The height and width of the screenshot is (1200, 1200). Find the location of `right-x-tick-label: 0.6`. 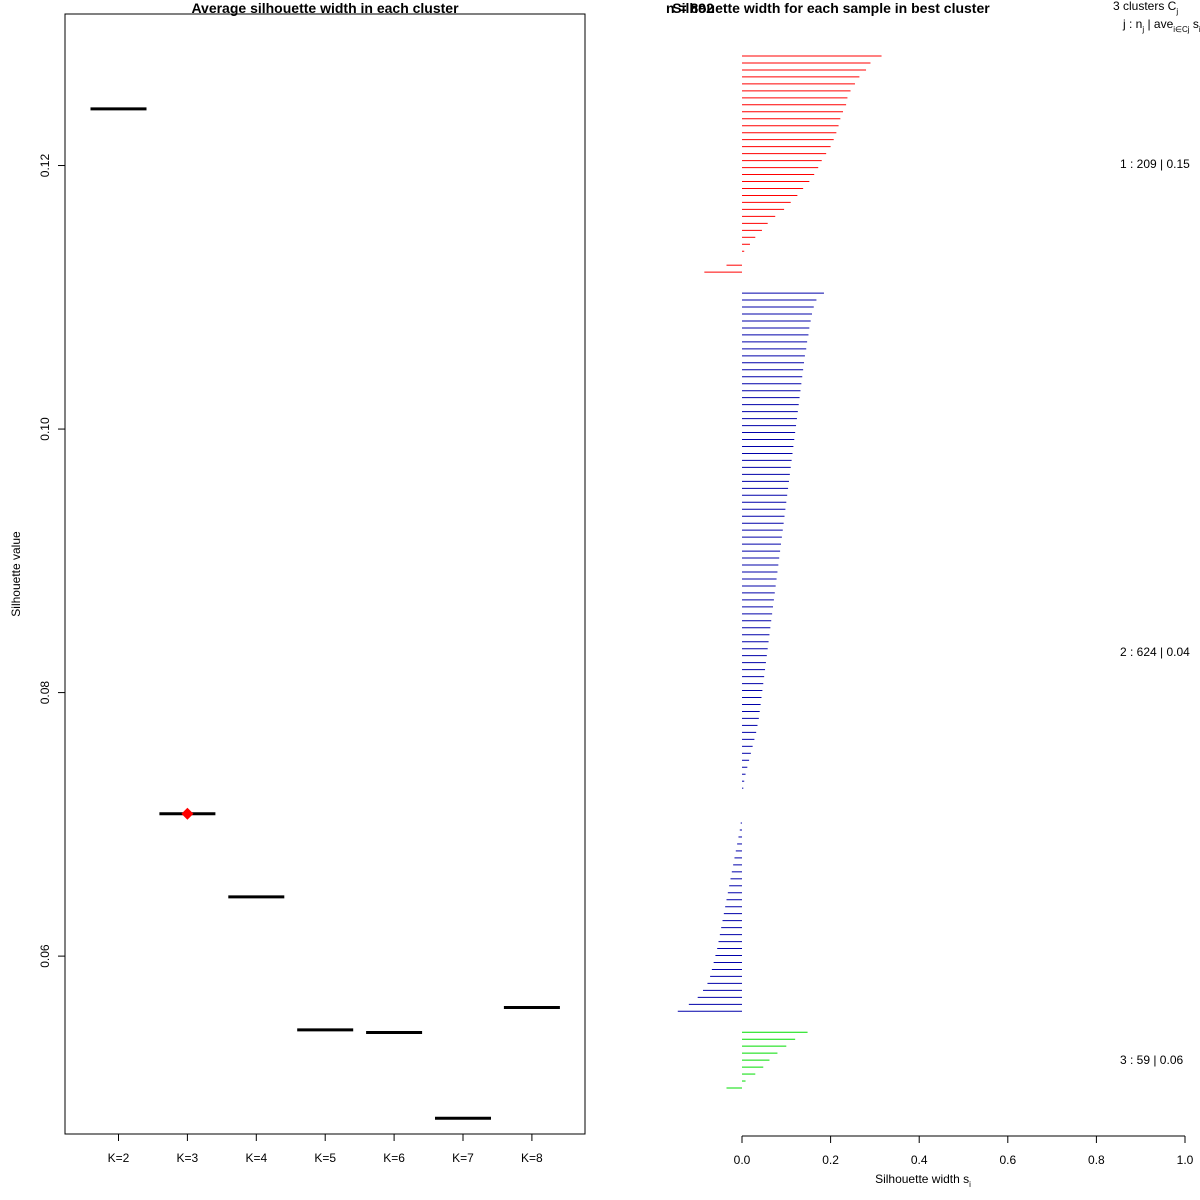

right-x-tick-label: 0.6 is located at coordinates (1007, 1160).